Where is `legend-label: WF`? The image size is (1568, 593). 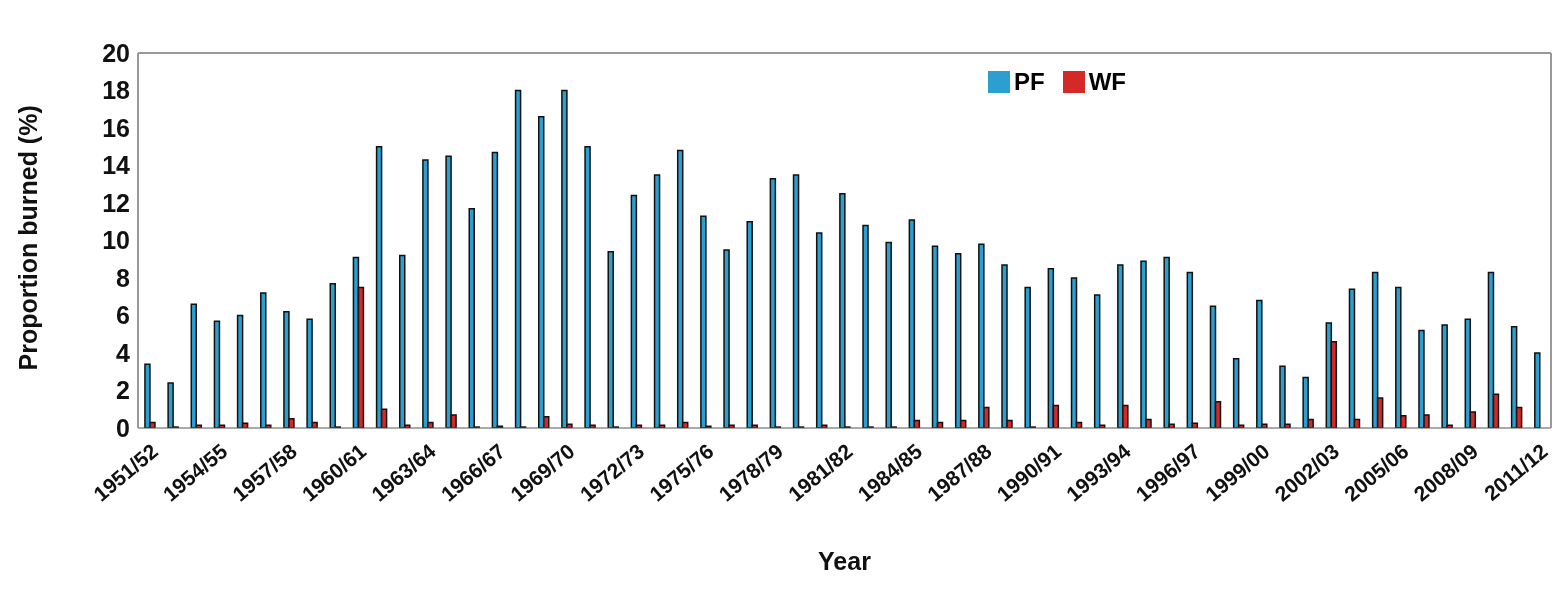
legend-label: WF is located at coordinates (1107, 82).